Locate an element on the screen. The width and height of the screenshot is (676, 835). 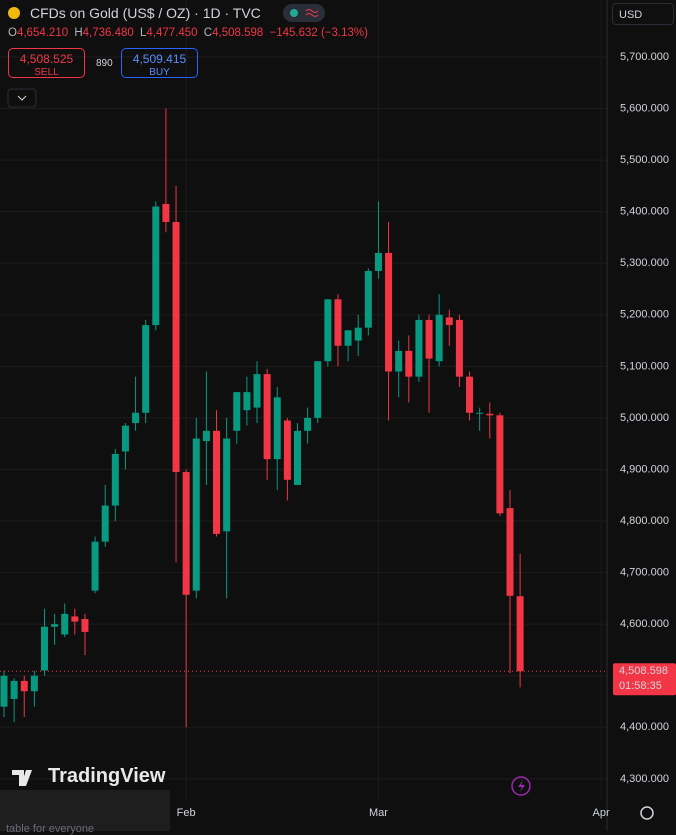
y-tick-label: 5,100.000 is located at coordinates (644, 366).